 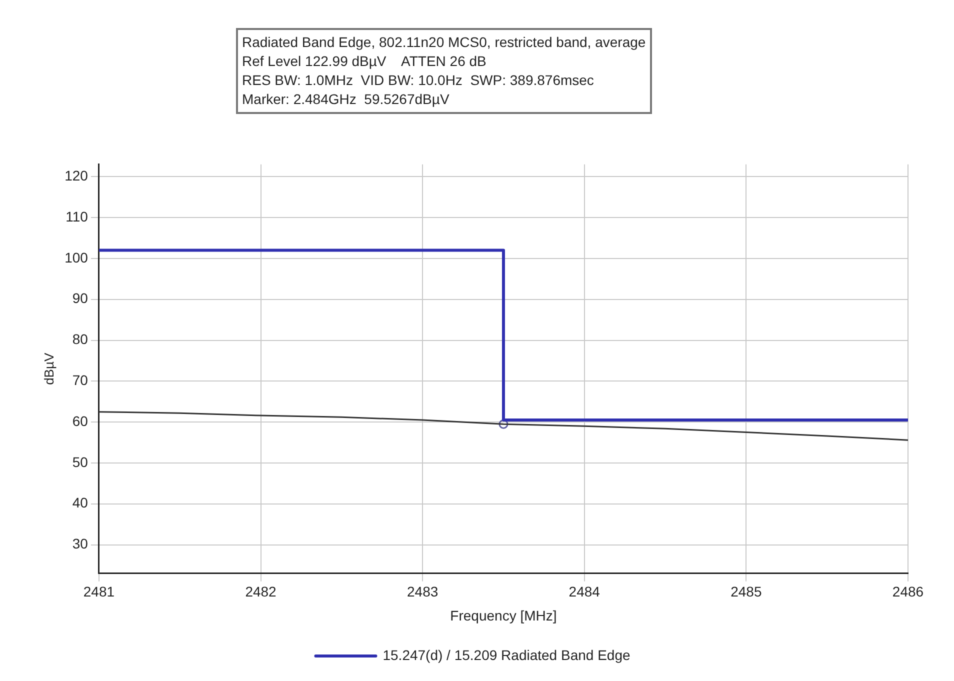 What do you see at coordinates (346, 99) in the screenshot?
I see `text: Marker: 2.484GHz 59.5267dBµV` at bounding box center [346, 99].